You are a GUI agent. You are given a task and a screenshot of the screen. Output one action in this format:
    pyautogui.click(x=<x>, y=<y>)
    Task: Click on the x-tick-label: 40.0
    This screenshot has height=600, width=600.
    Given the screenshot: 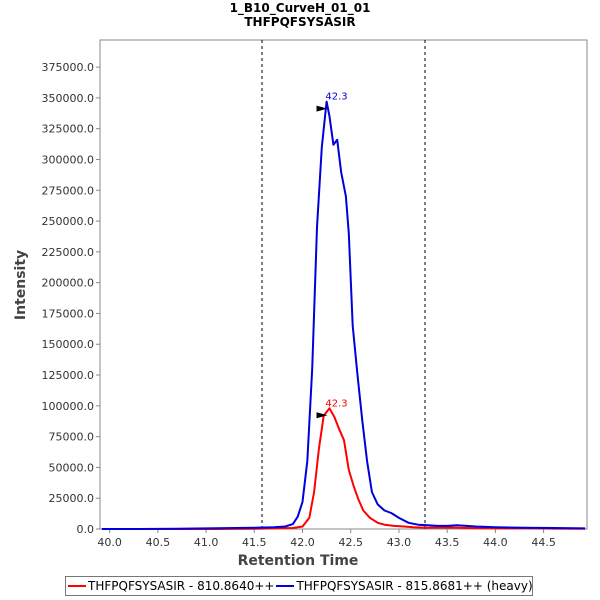 What is the action you would take?
    pyautogui.click(x=109, y=542)
    